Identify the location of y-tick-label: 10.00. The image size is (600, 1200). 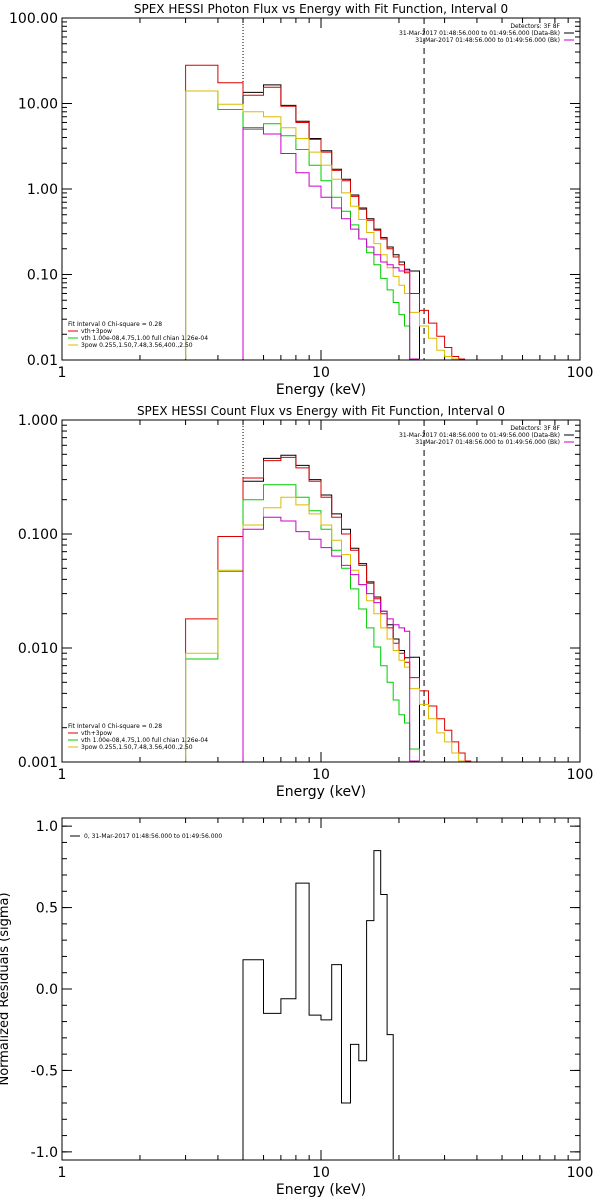
(38, 105).